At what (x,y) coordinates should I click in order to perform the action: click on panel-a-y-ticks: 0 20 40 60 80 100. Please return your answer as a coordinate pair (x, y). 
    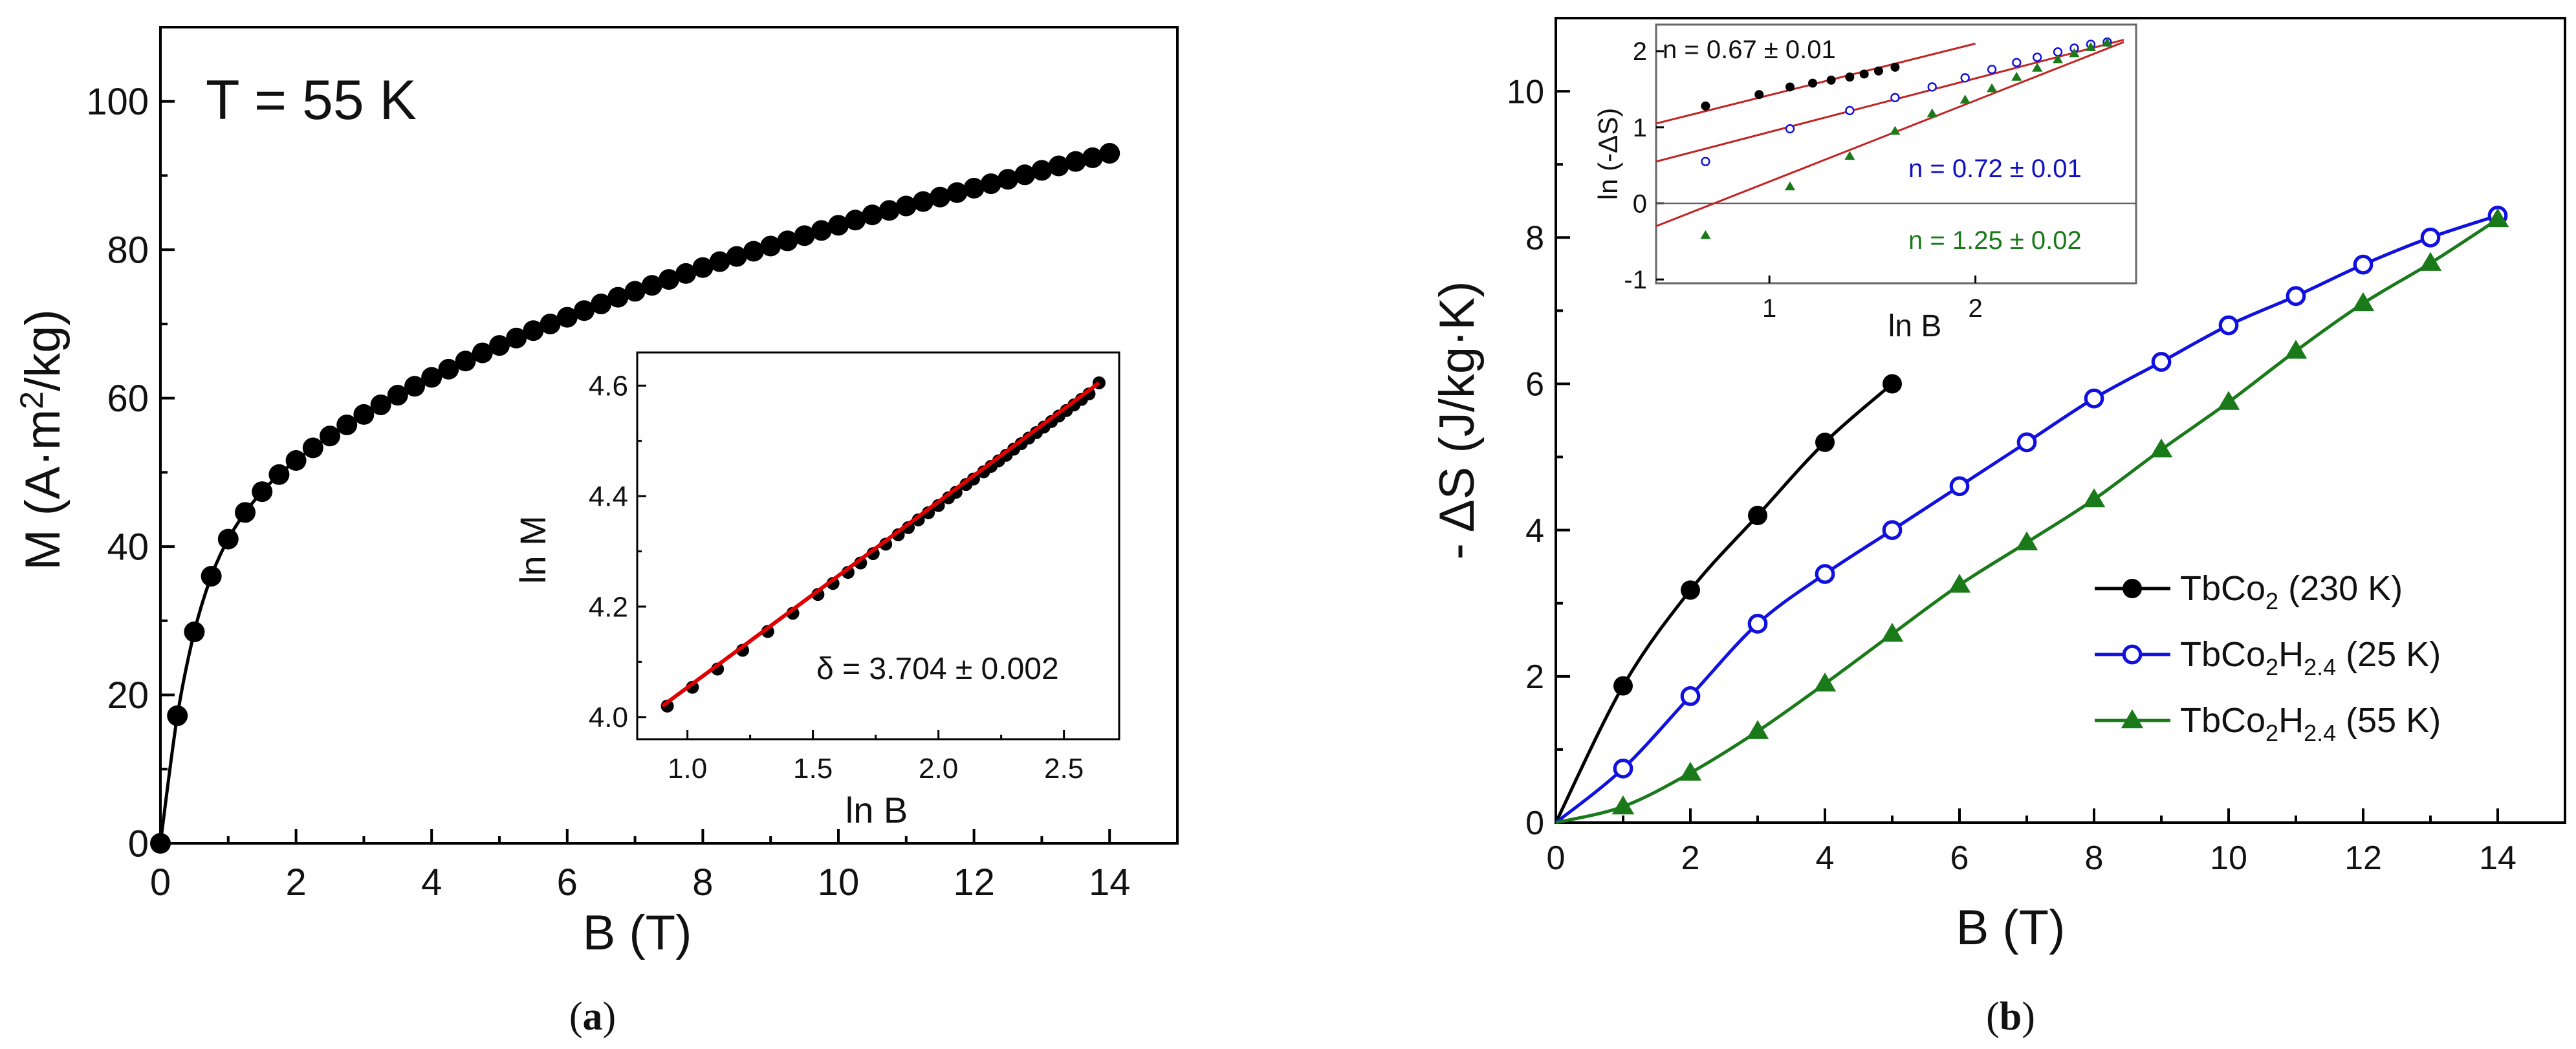
    Looking at the image, I should click on (130, 473).